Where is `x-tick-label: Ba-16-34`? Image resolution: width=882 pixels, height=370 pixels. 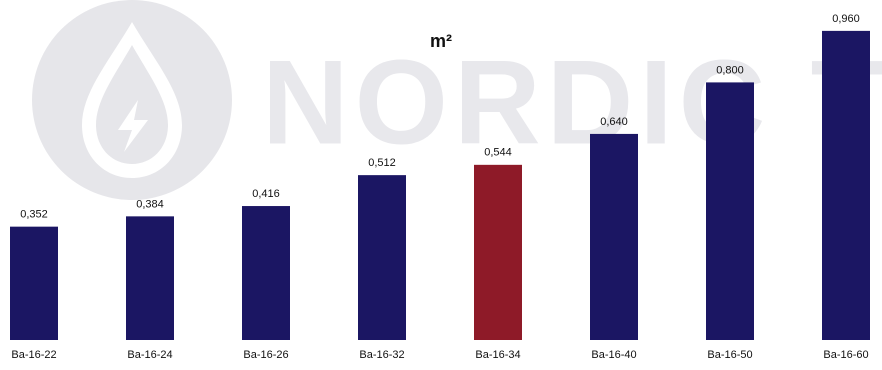
x-tick-label: Ba-16-34 is located at coordinates (497, 355).